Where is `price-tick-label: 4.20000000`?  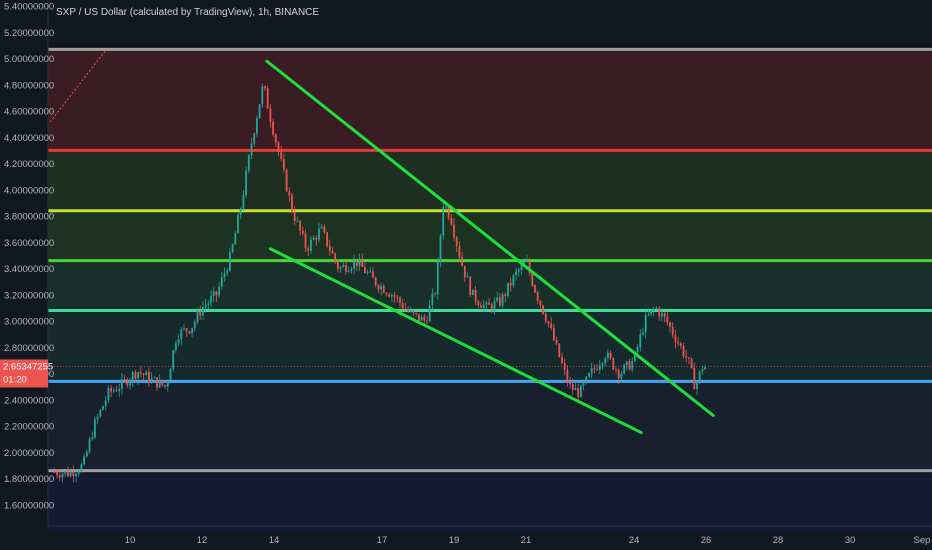 price-tick-label: 4.20000000 is located at coordinates (29, 164).